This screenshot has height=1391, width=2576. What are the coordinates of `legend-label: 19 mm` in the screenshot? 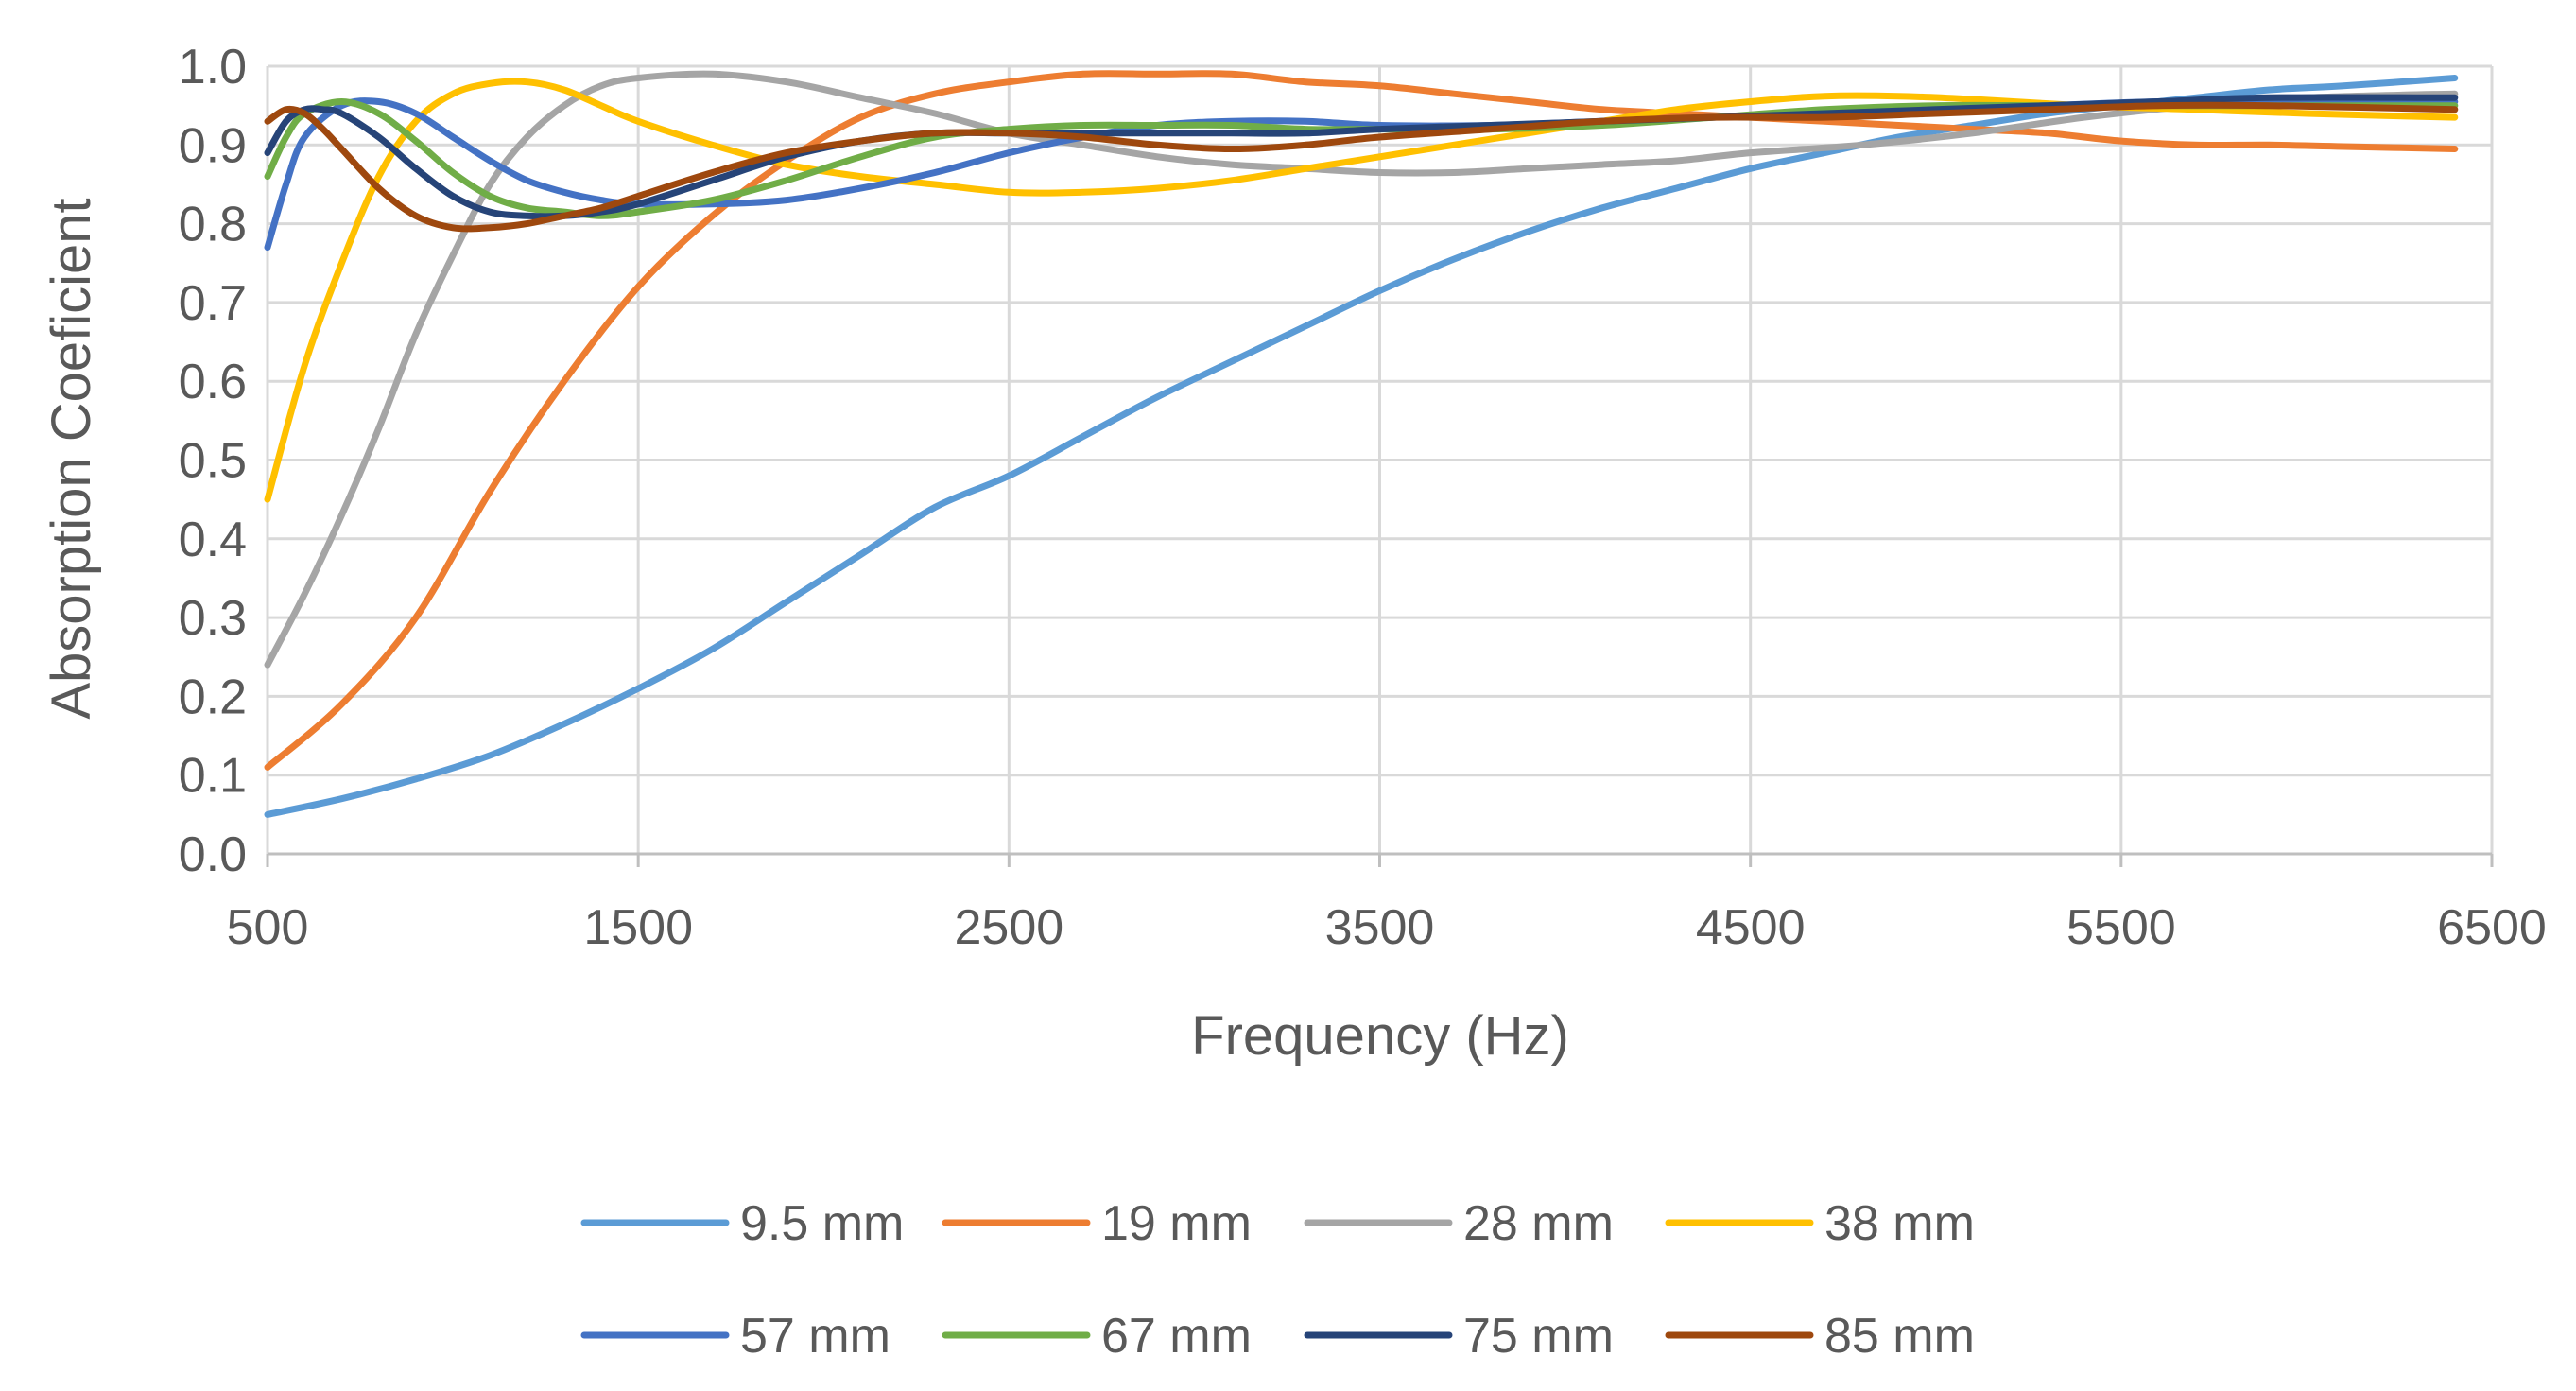 It's located at (1176, 1224).